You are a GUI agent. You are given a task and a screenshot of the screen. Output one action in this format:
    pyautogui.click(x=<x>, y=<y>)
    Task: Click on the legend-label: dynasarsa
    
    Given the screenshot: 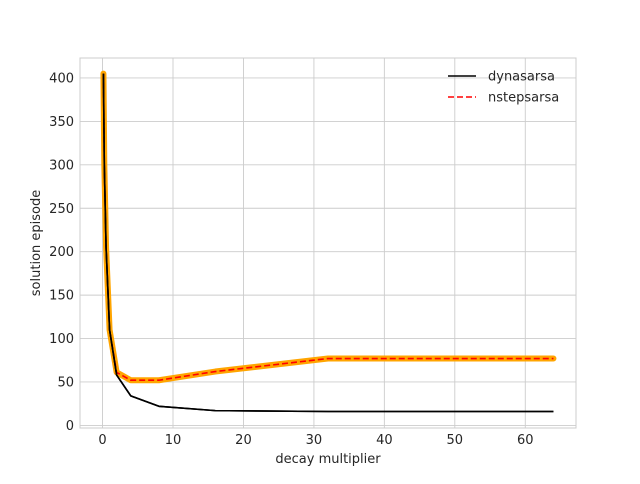 What is the action you would take?
    pyautogui.click(x=521, y=77)
    